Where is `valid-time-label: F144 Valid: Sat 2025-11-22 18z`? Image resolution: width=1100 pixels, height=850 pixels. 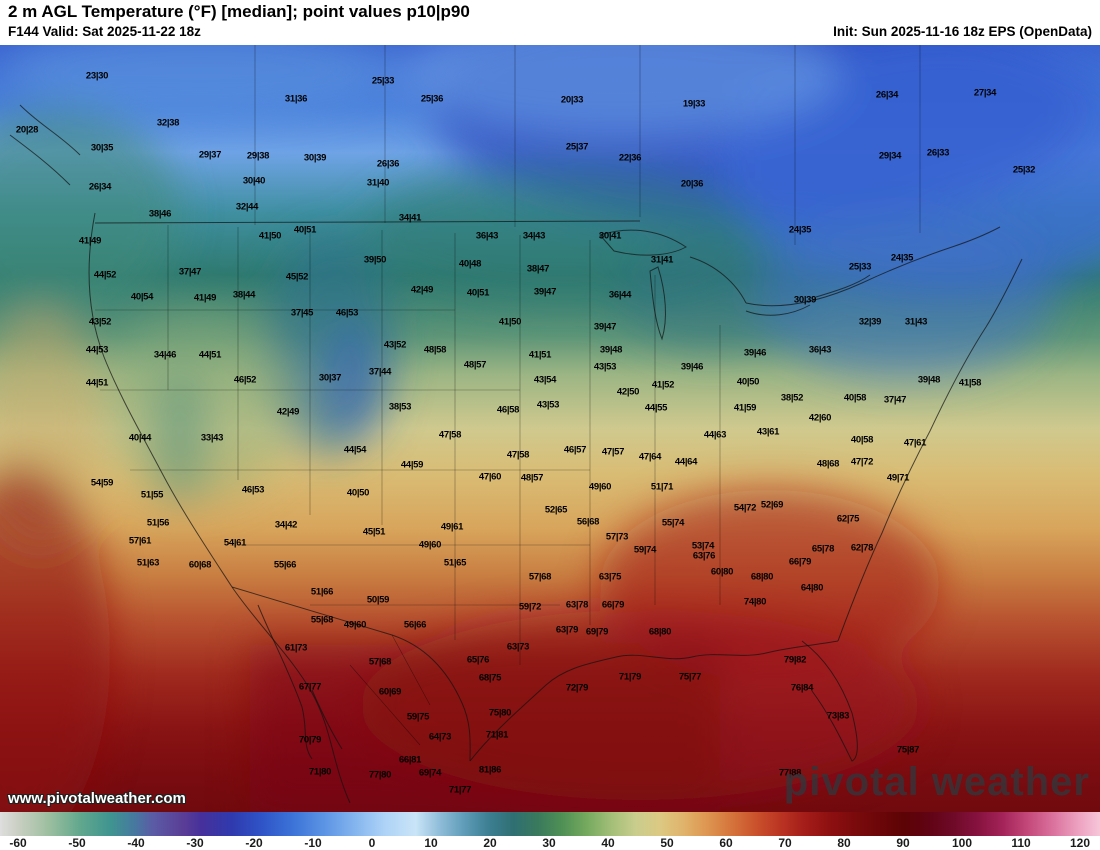 valid-time-label: F144 Valid: Sat 2025-11-22 18z is located at coordinates (104, 31).